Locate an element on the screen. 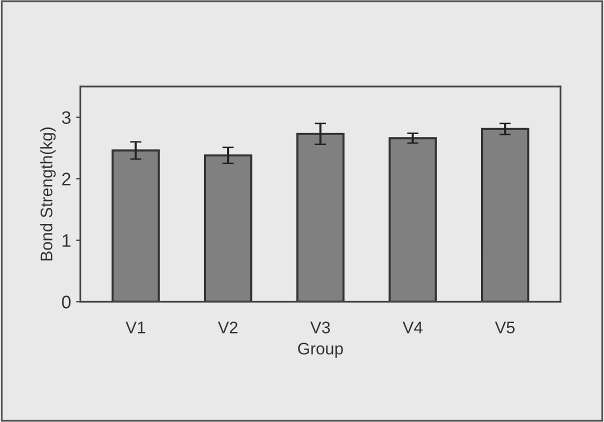 The height and width of the screenshot is (422, 604). x-axis-title: Group is located at coordinates (320, 350).